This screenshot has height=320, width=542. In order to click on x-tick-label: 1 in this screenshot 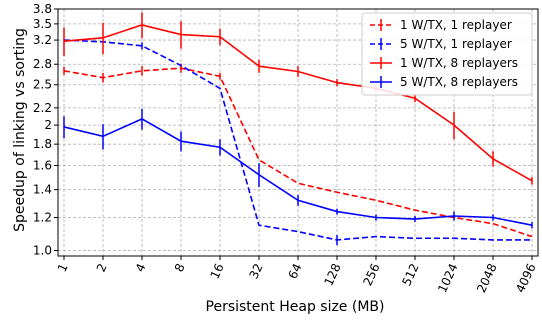, I will do `click(63, 267)`.